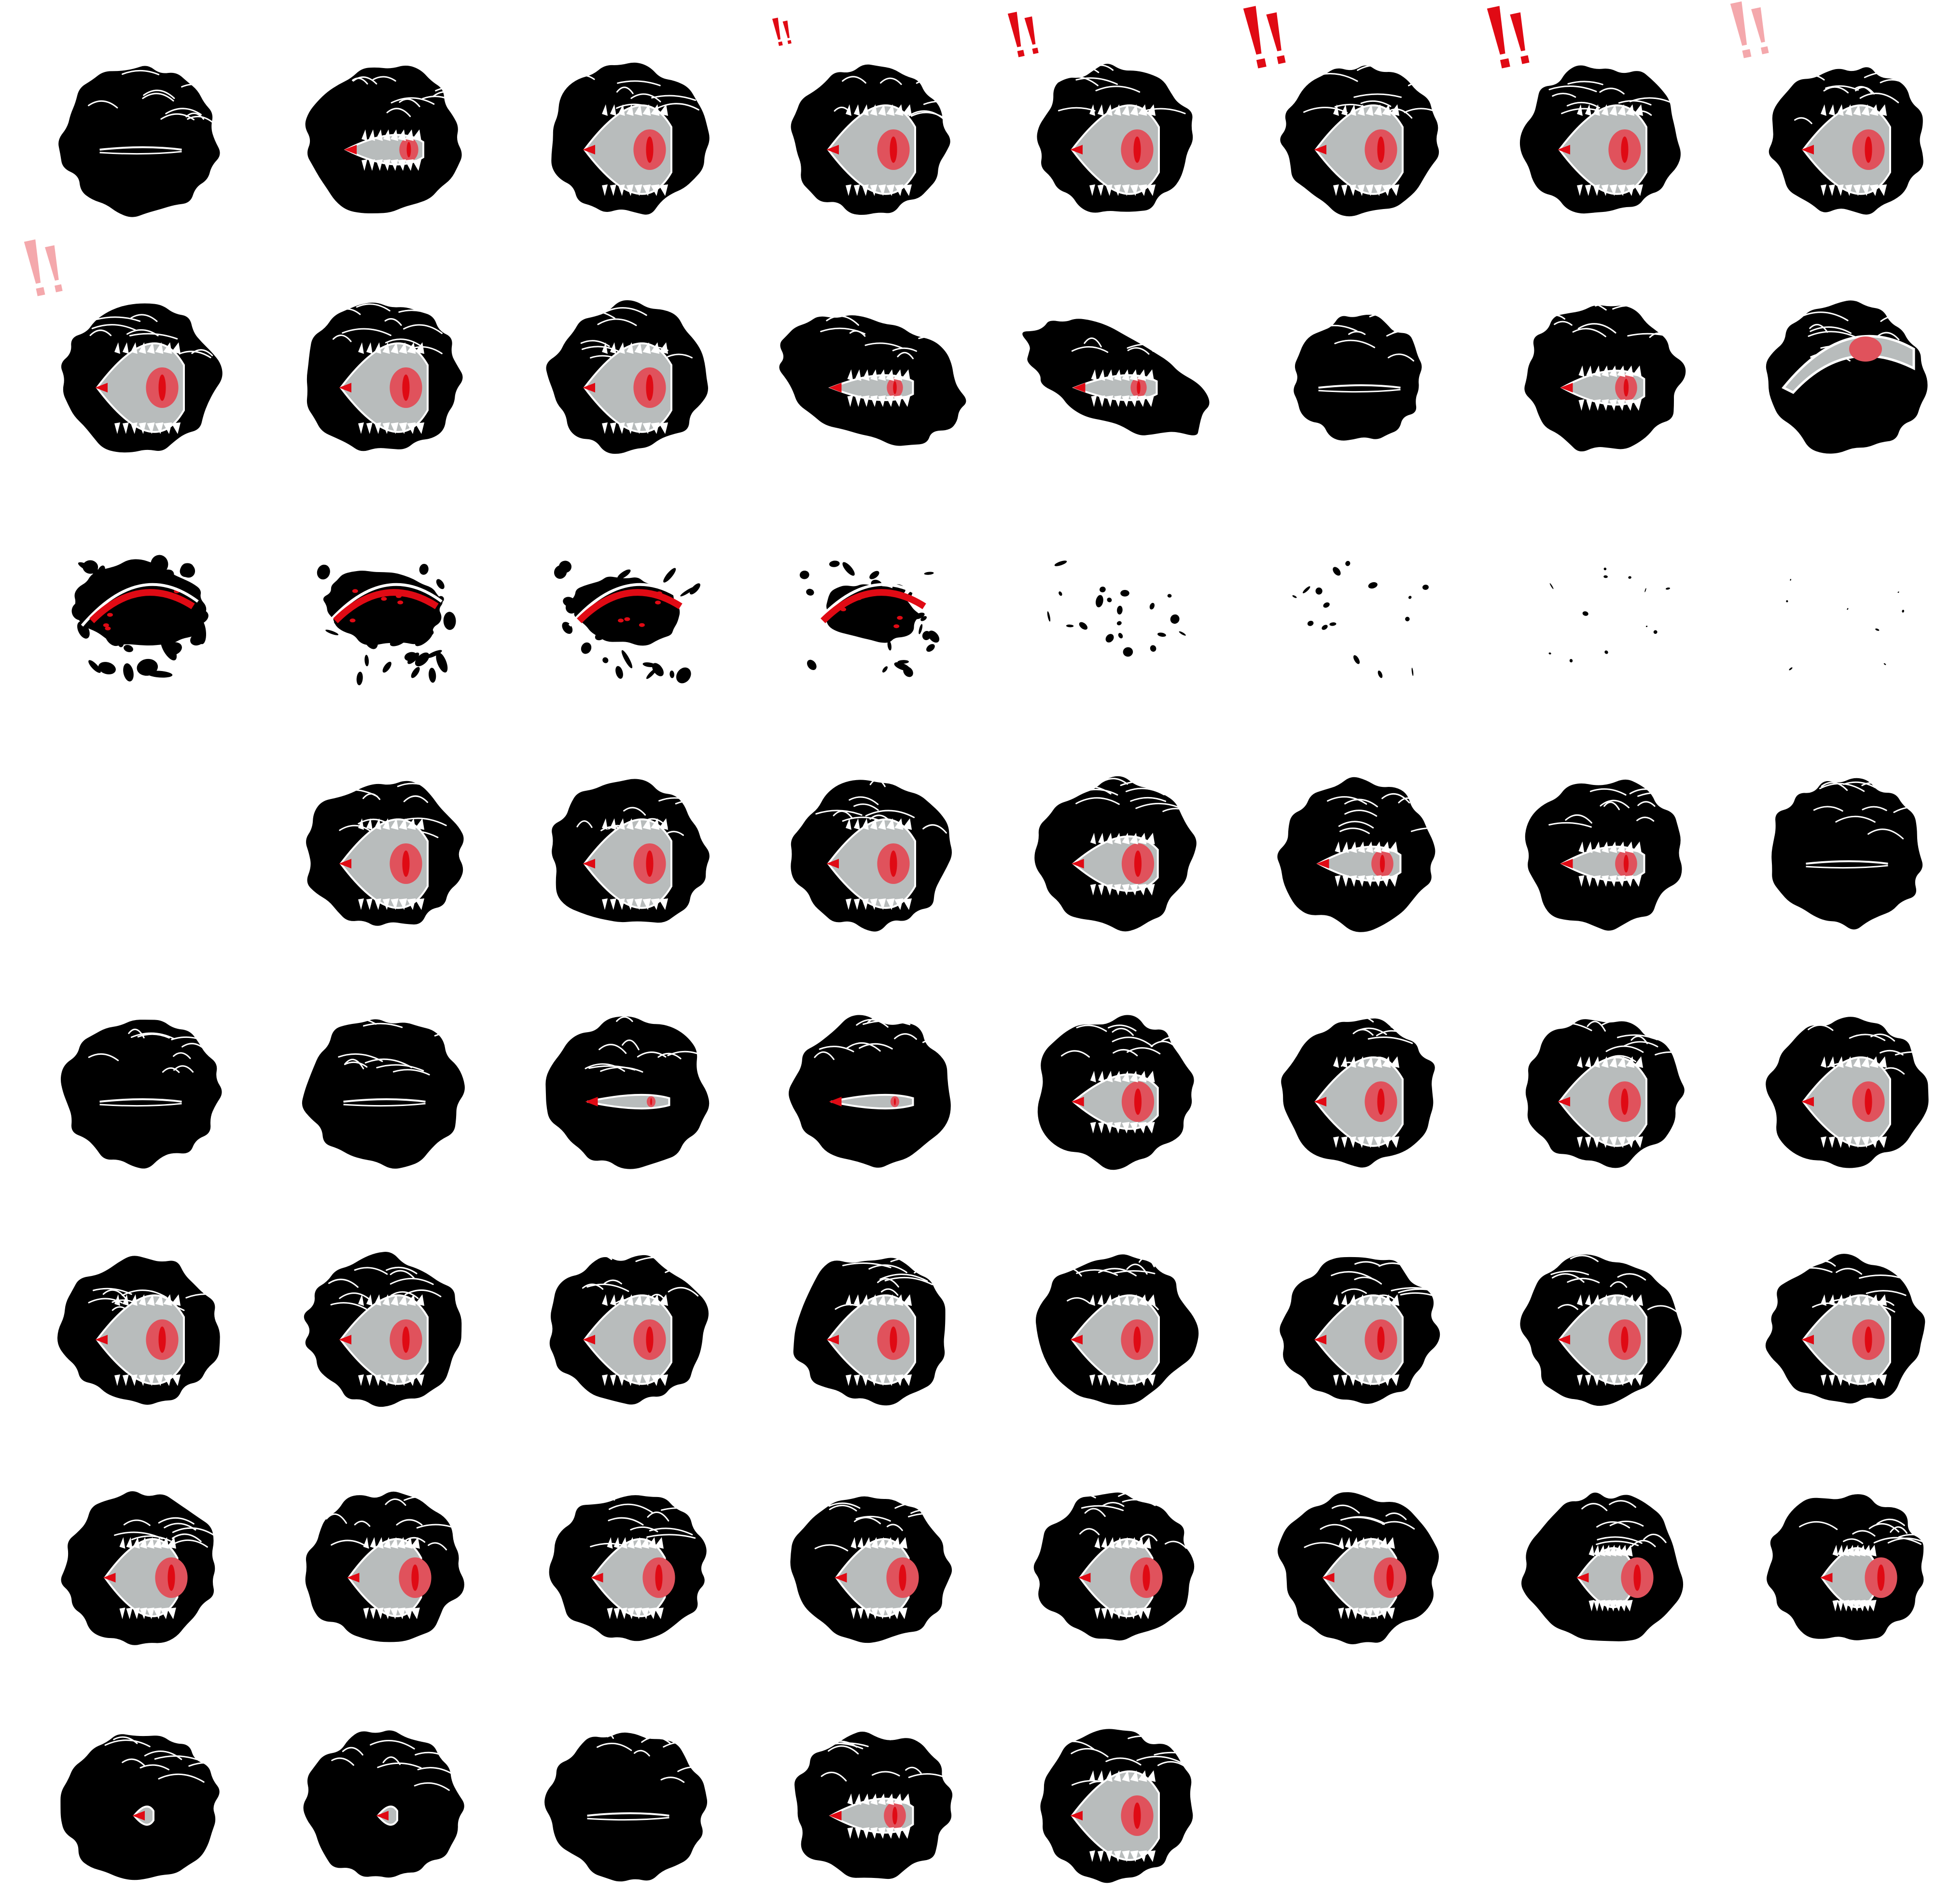 The height and width of the screenshot is (1904, 1950). Describe the element at coordinates (628, 1819) in the screenshot. I see `eyelid-line` at that location.